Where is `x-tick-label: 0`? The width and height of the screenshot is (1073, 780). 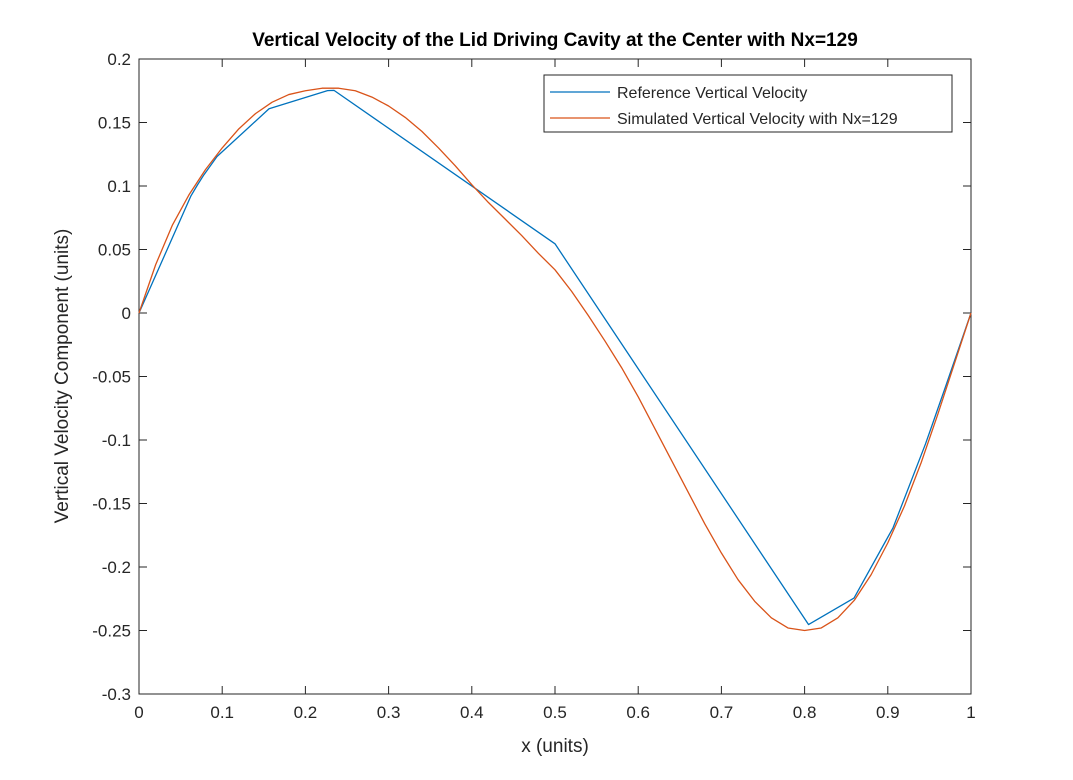
x-tick-label: 0 is located at coordinates (138, 712).